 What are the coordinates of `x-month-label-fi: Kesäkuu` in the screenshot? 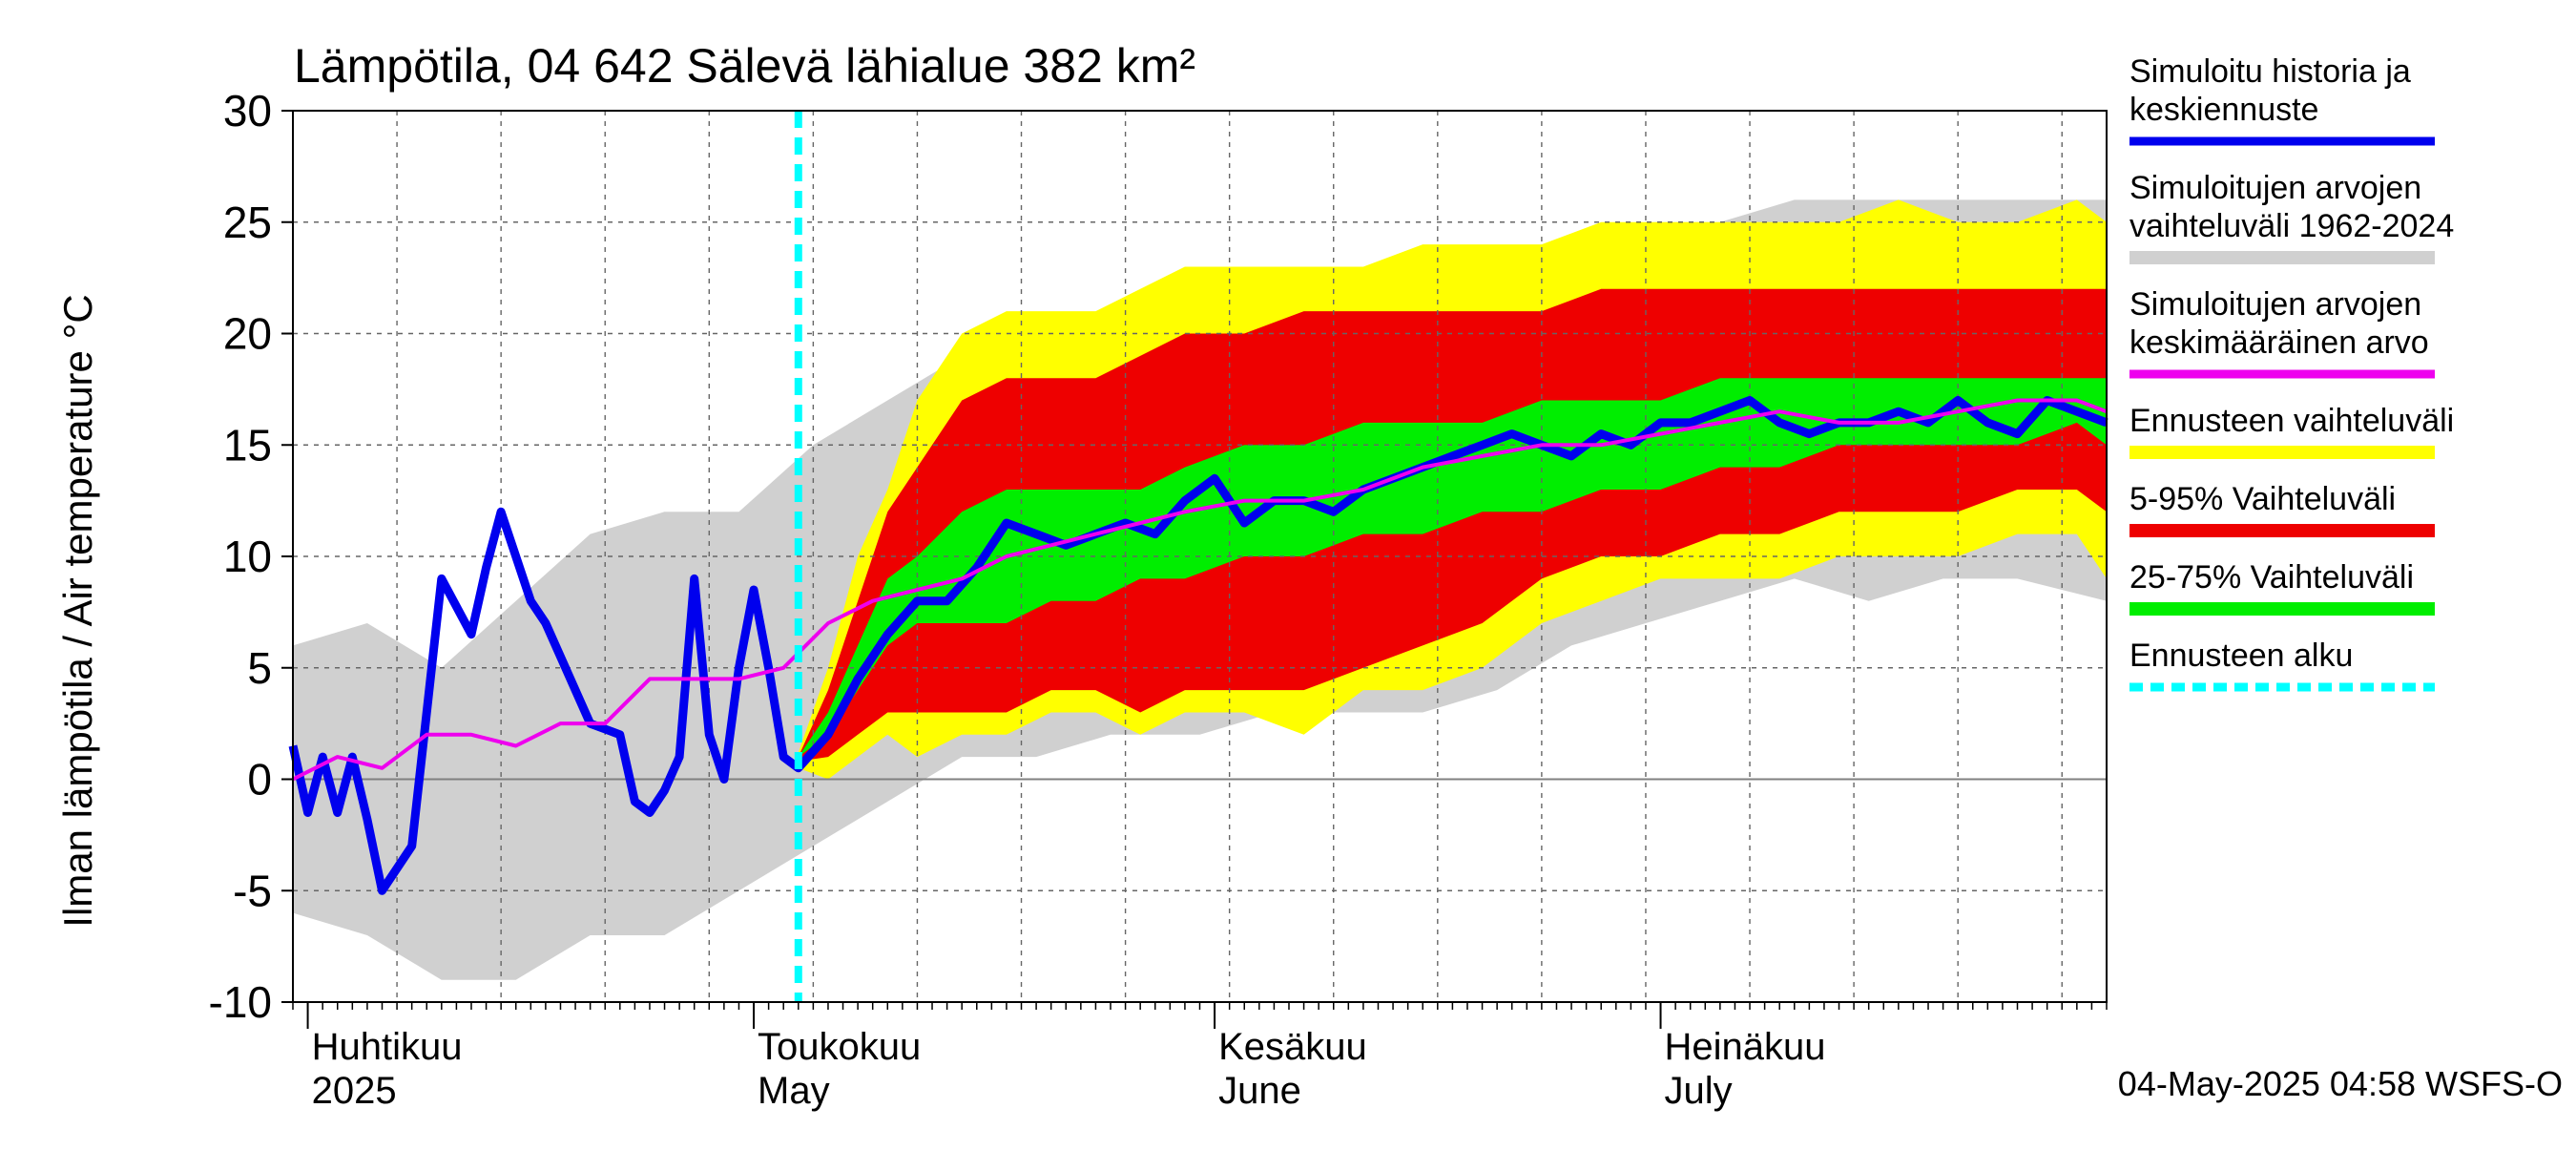 It's located at (1292, 1047).